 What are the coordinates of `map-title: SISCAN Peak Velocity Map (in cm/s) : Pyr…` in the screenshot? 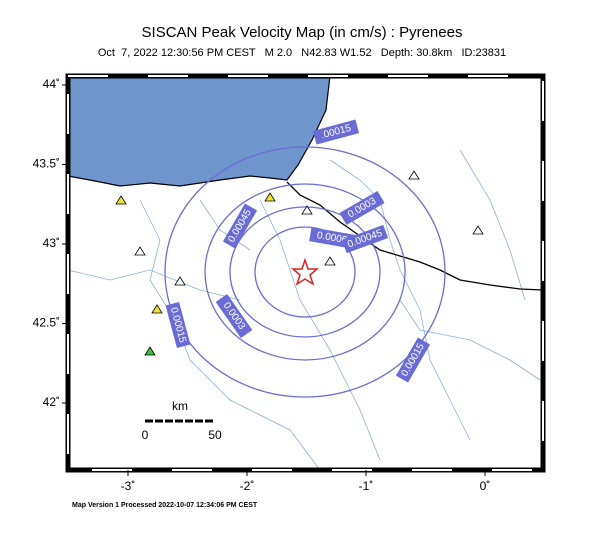 It's located at (302, 32).